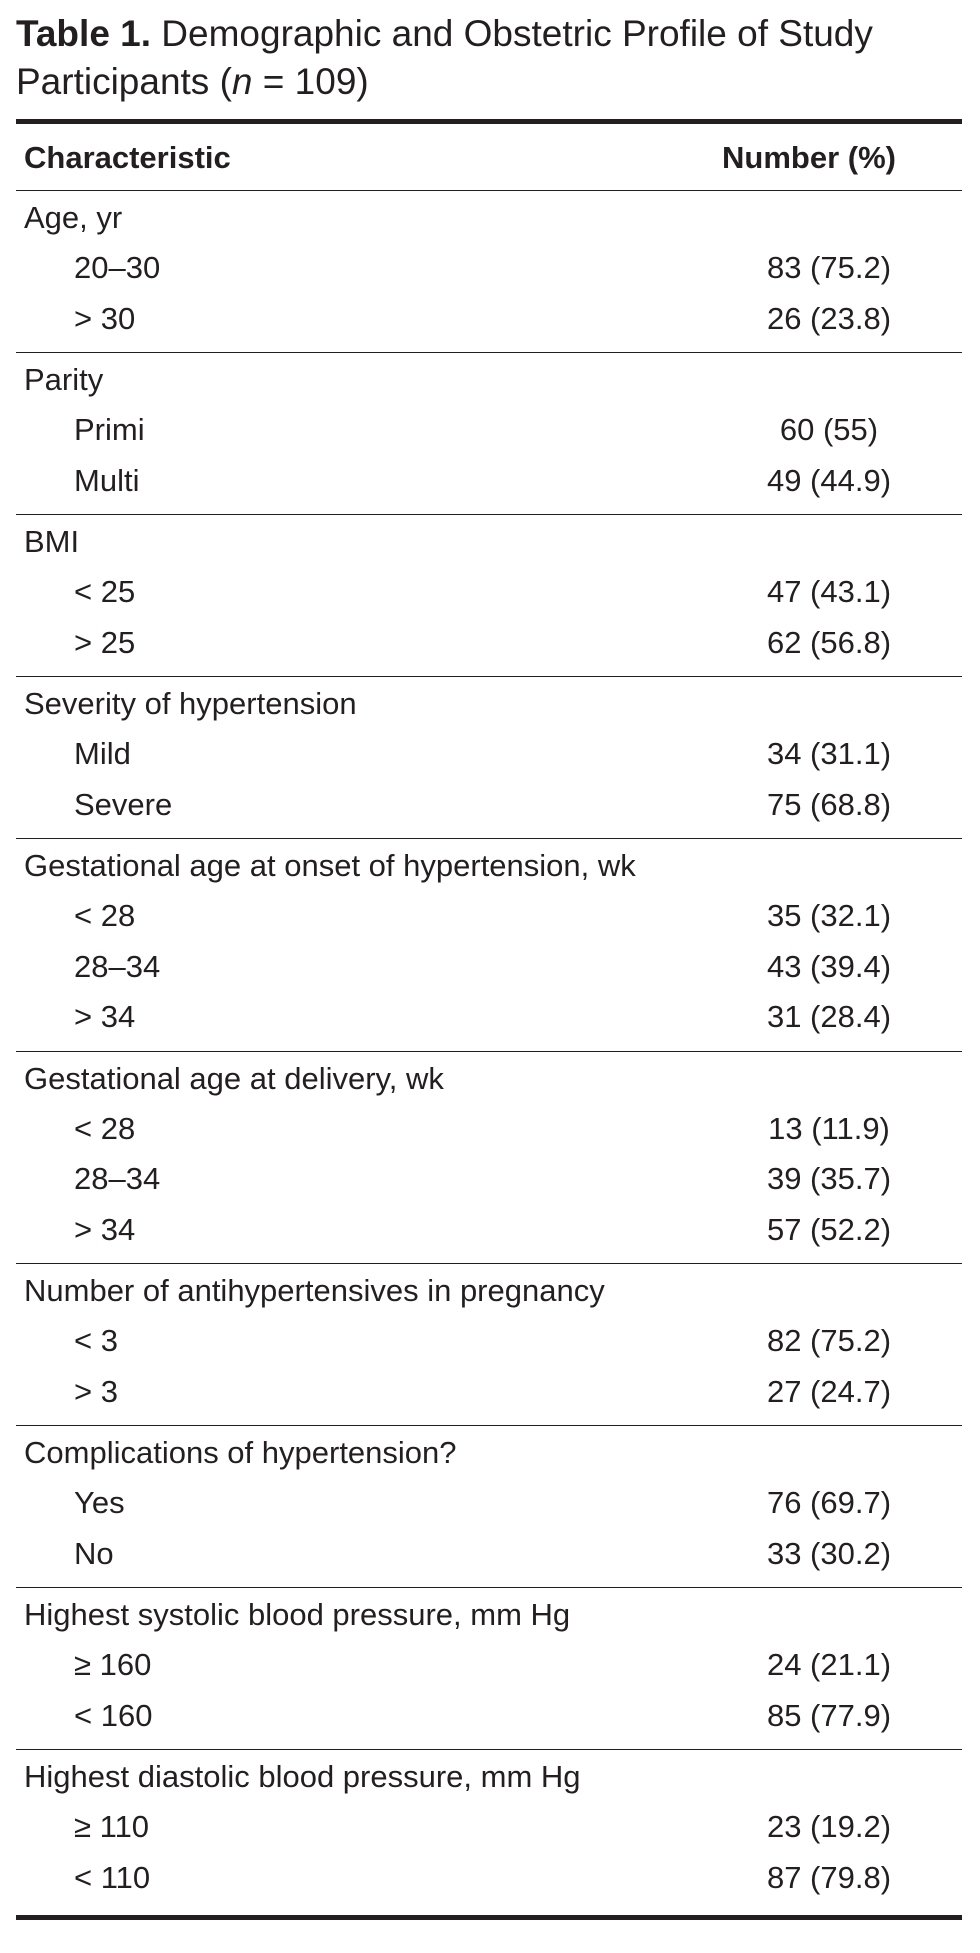  I want to click on row-label: ≥ 110, so click(112, 1826).